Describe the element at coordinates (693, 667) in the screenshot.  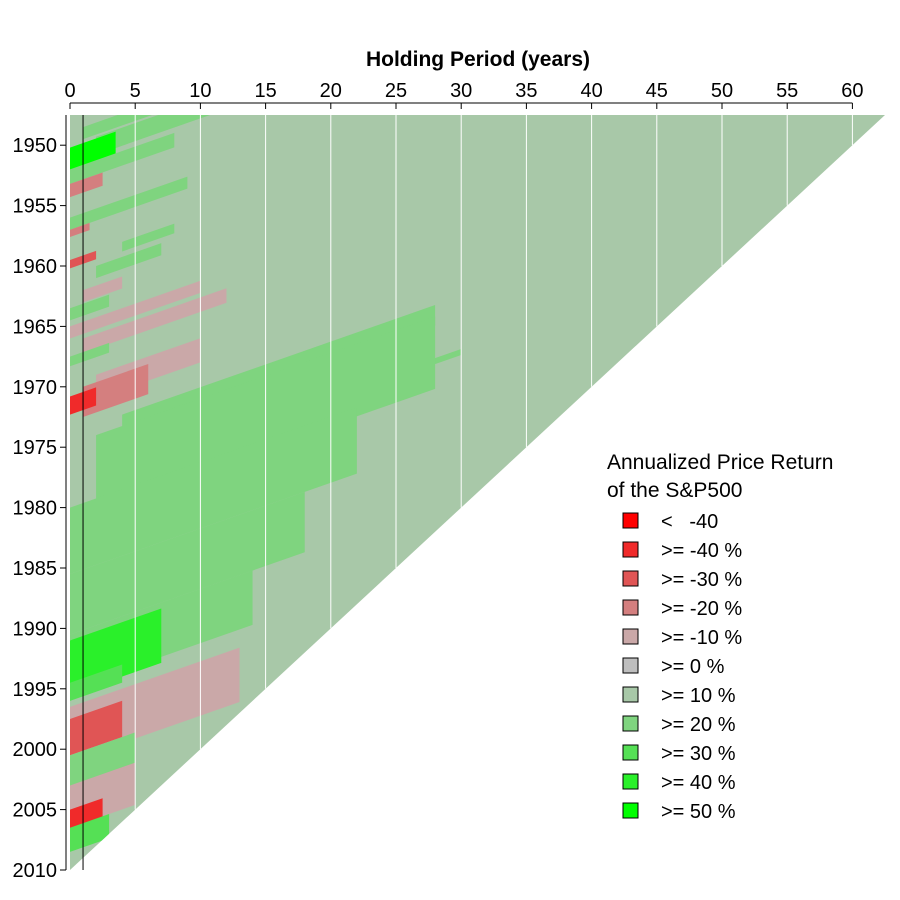
I see `legend-label: >= 0 %` at that location.